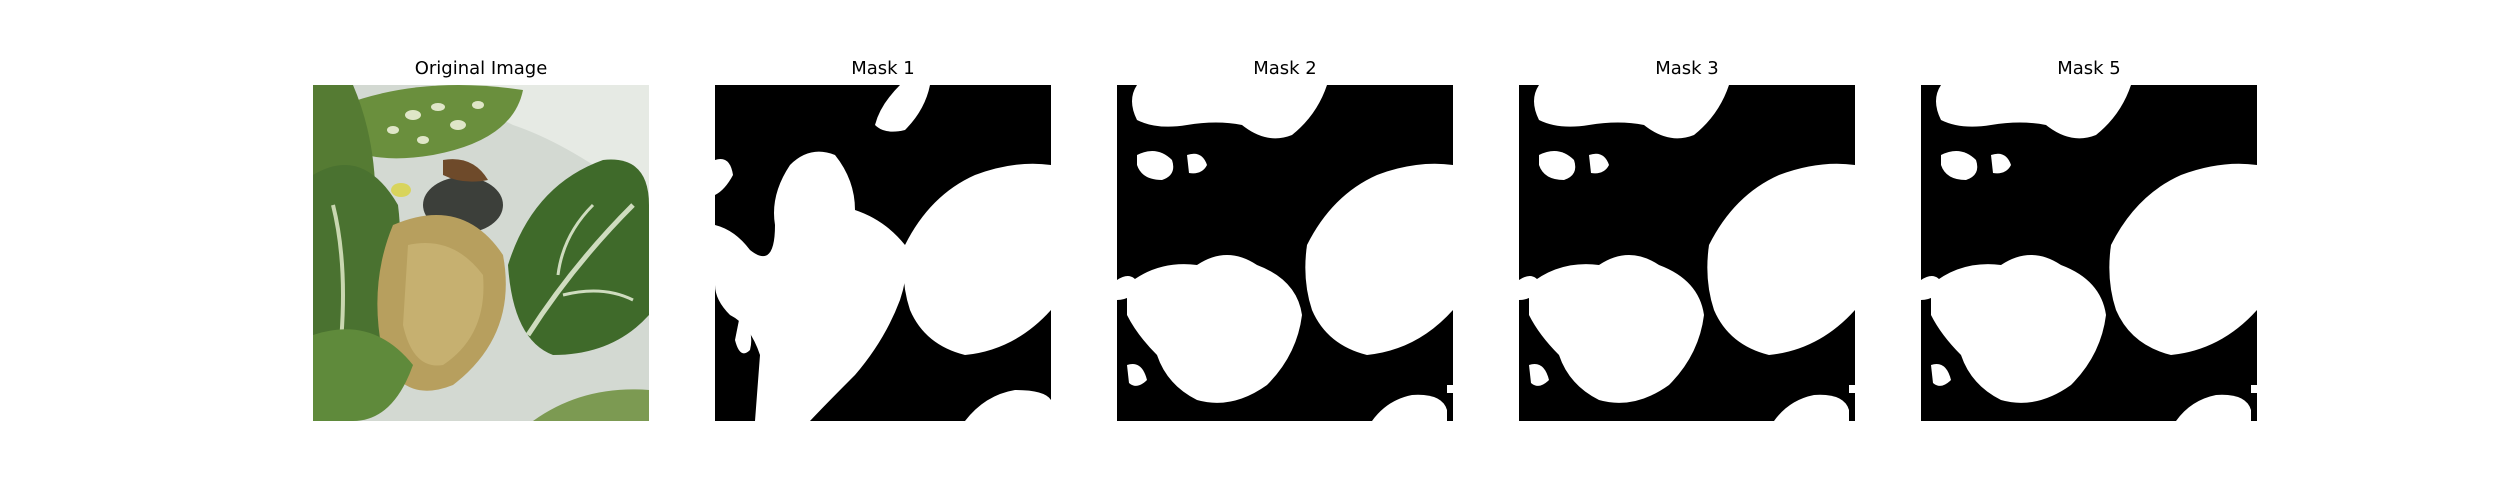  What do you see at coordinates (481, 68) in the screenshot?
I see `original-image-title: Original Image` at bounding box center [481, 68].